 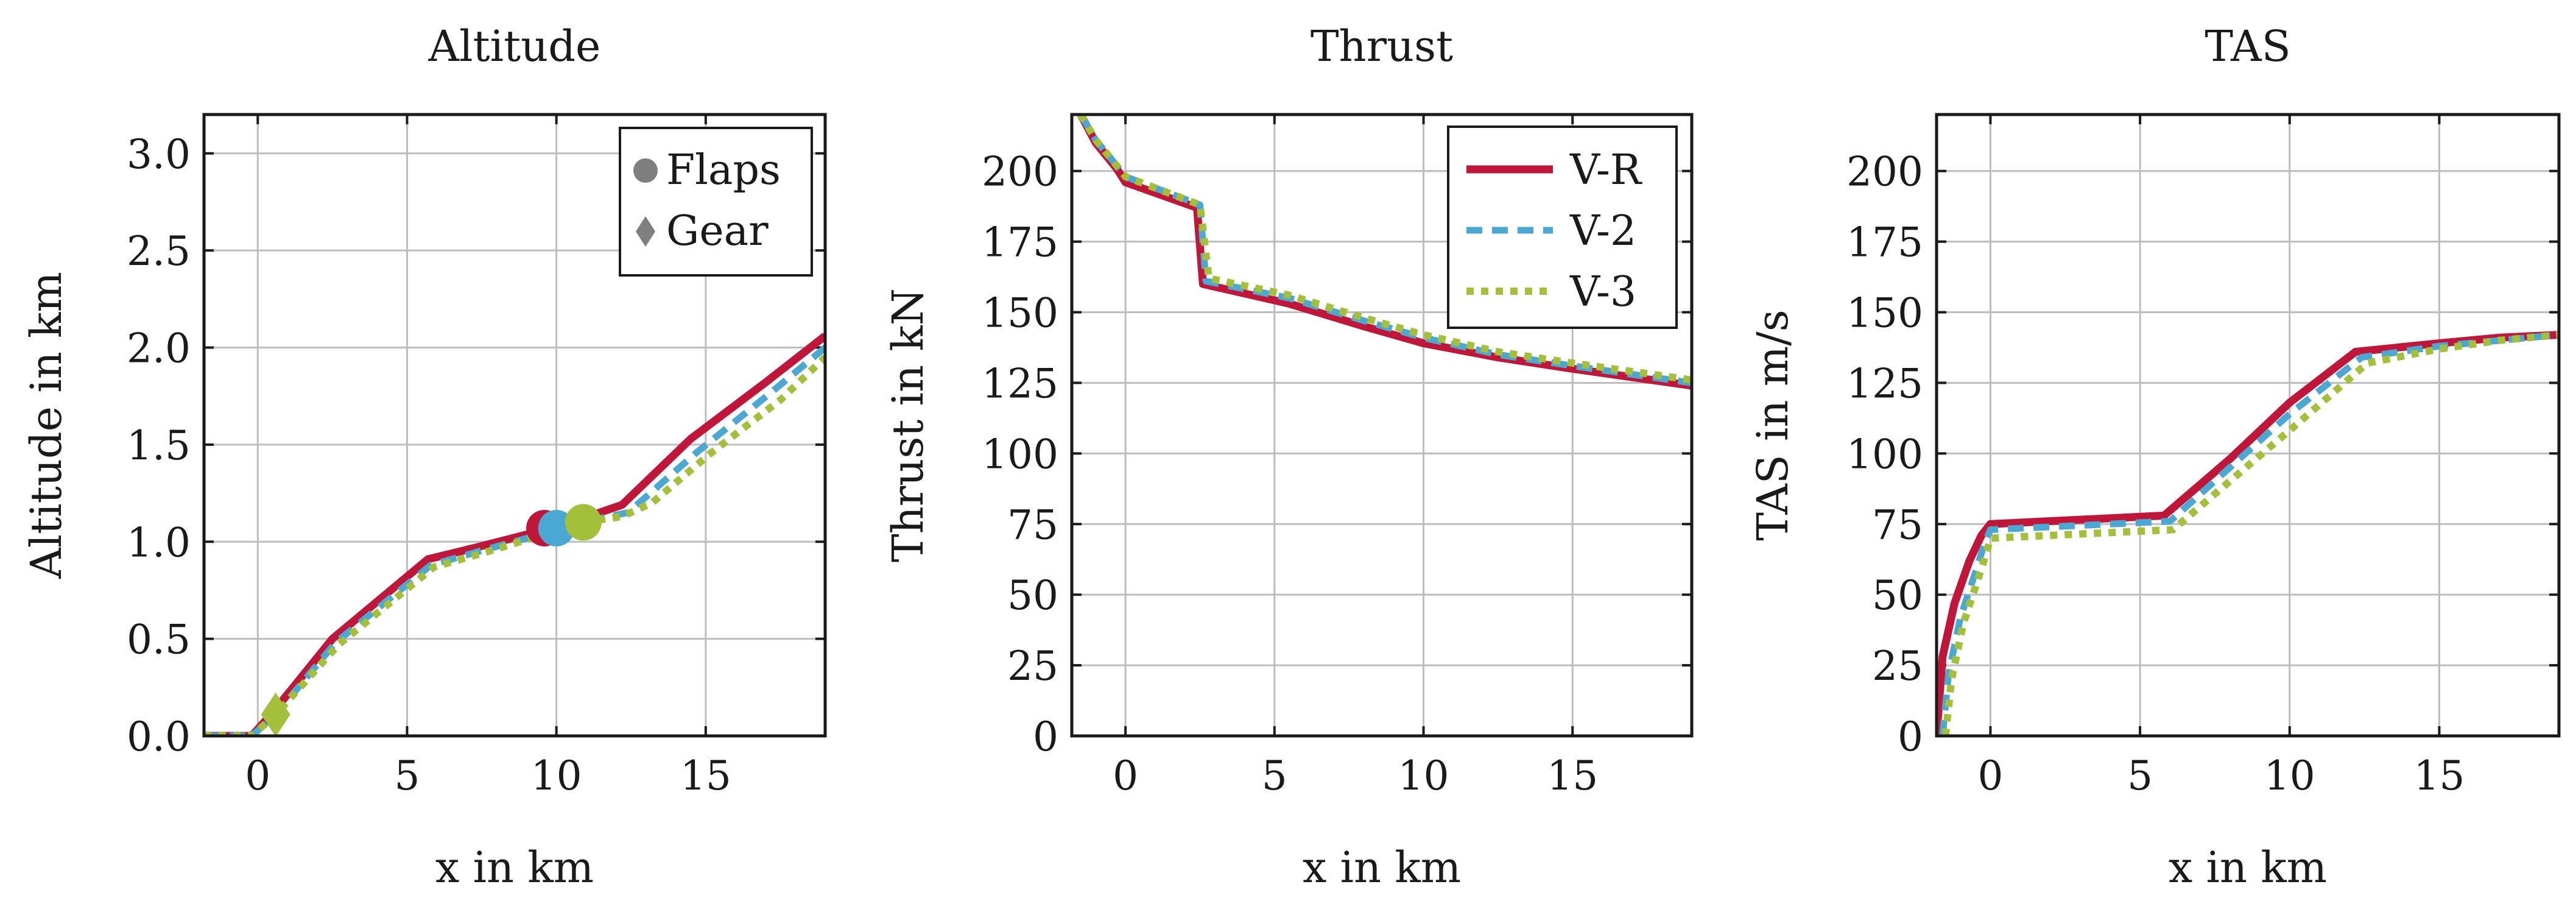 I want to click on legend-flaps-label: Flaps, so click(x=723, y=170).